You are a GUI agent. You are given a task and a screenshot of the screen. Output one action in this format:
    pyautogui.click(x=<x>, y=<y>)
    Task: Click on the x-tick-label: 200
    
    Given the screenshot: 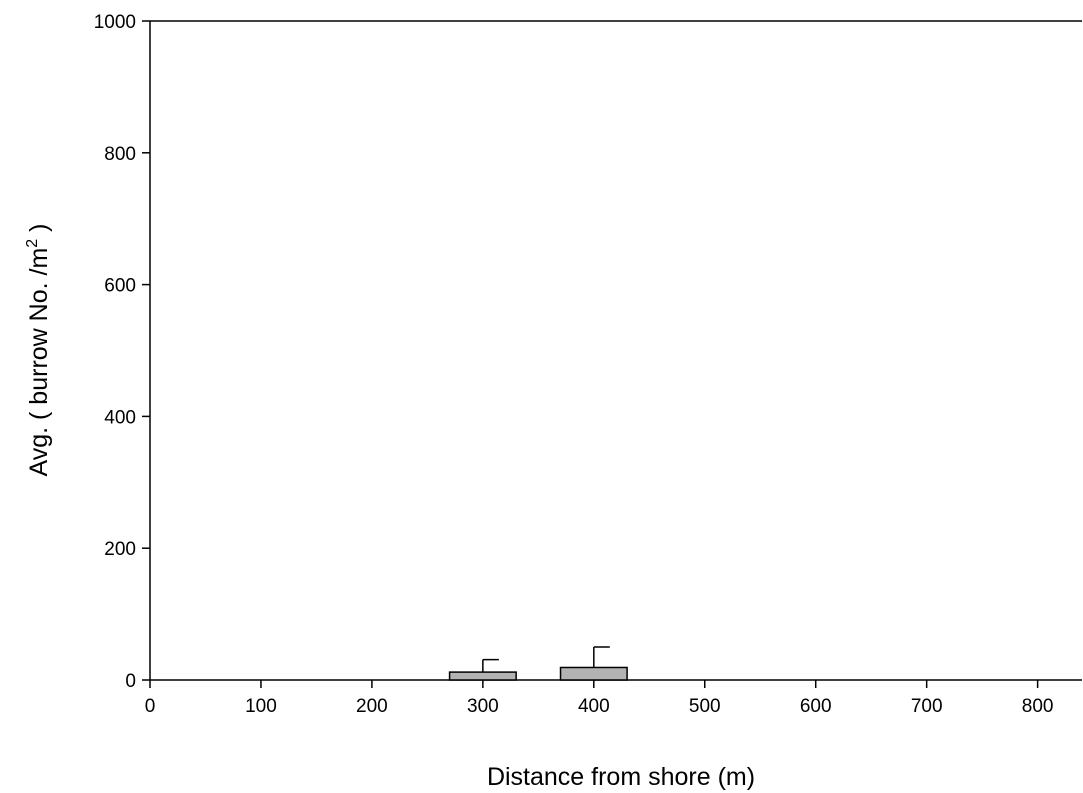 What is the action you would take?
    pyautogui.click(x=372, y=706)
    